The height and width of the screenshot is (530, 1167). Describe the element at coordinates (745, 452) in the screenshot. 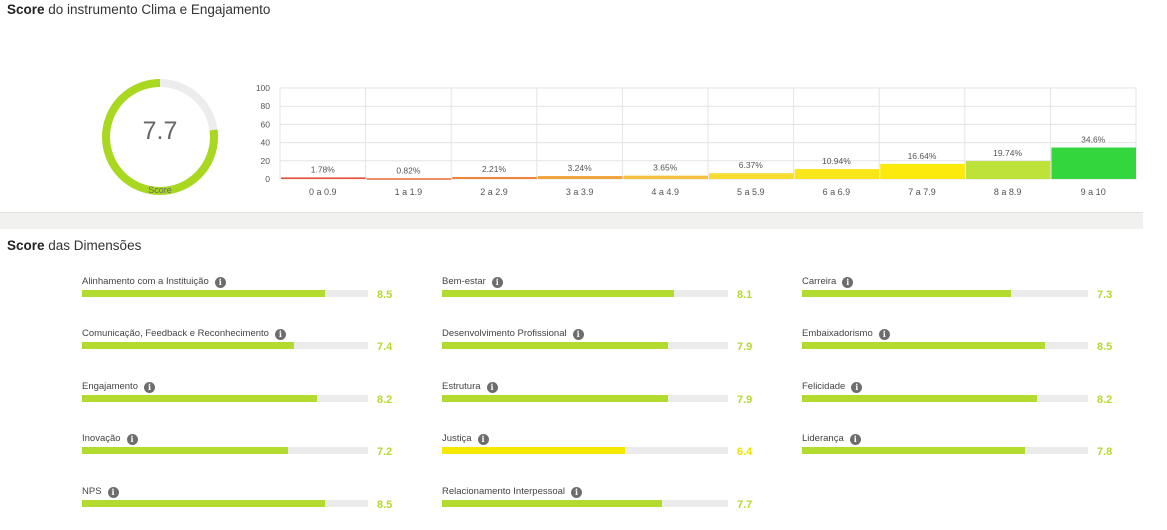

I see `dimension-value: 6.4` at that location.